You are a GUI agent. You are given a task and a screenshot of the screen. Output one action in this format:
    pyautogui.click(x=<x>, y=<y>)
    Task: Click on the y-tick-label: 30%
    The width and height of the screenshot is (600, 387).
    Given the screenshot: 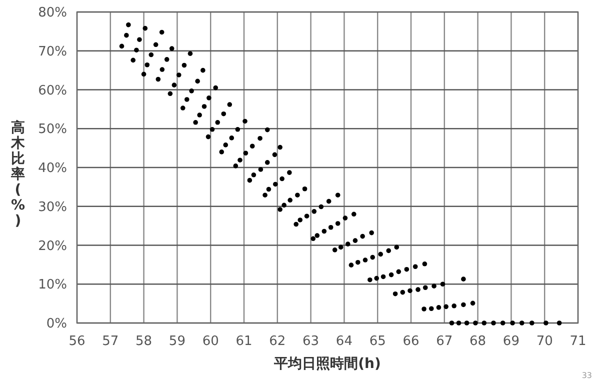 What is the action you would take?
    pyautogui.click(x=52, y=207)
    